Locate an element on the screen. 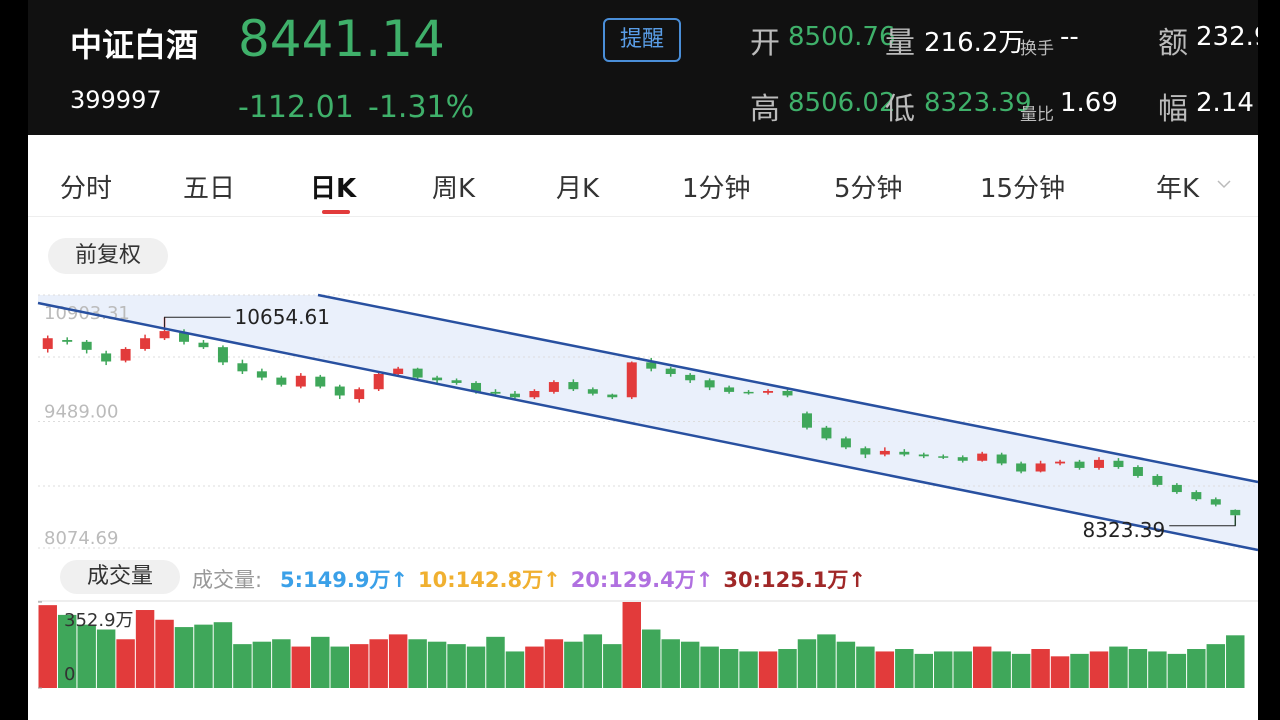 The image size is (1280, 720). tab: 周K is located at coordinates (454, 189).